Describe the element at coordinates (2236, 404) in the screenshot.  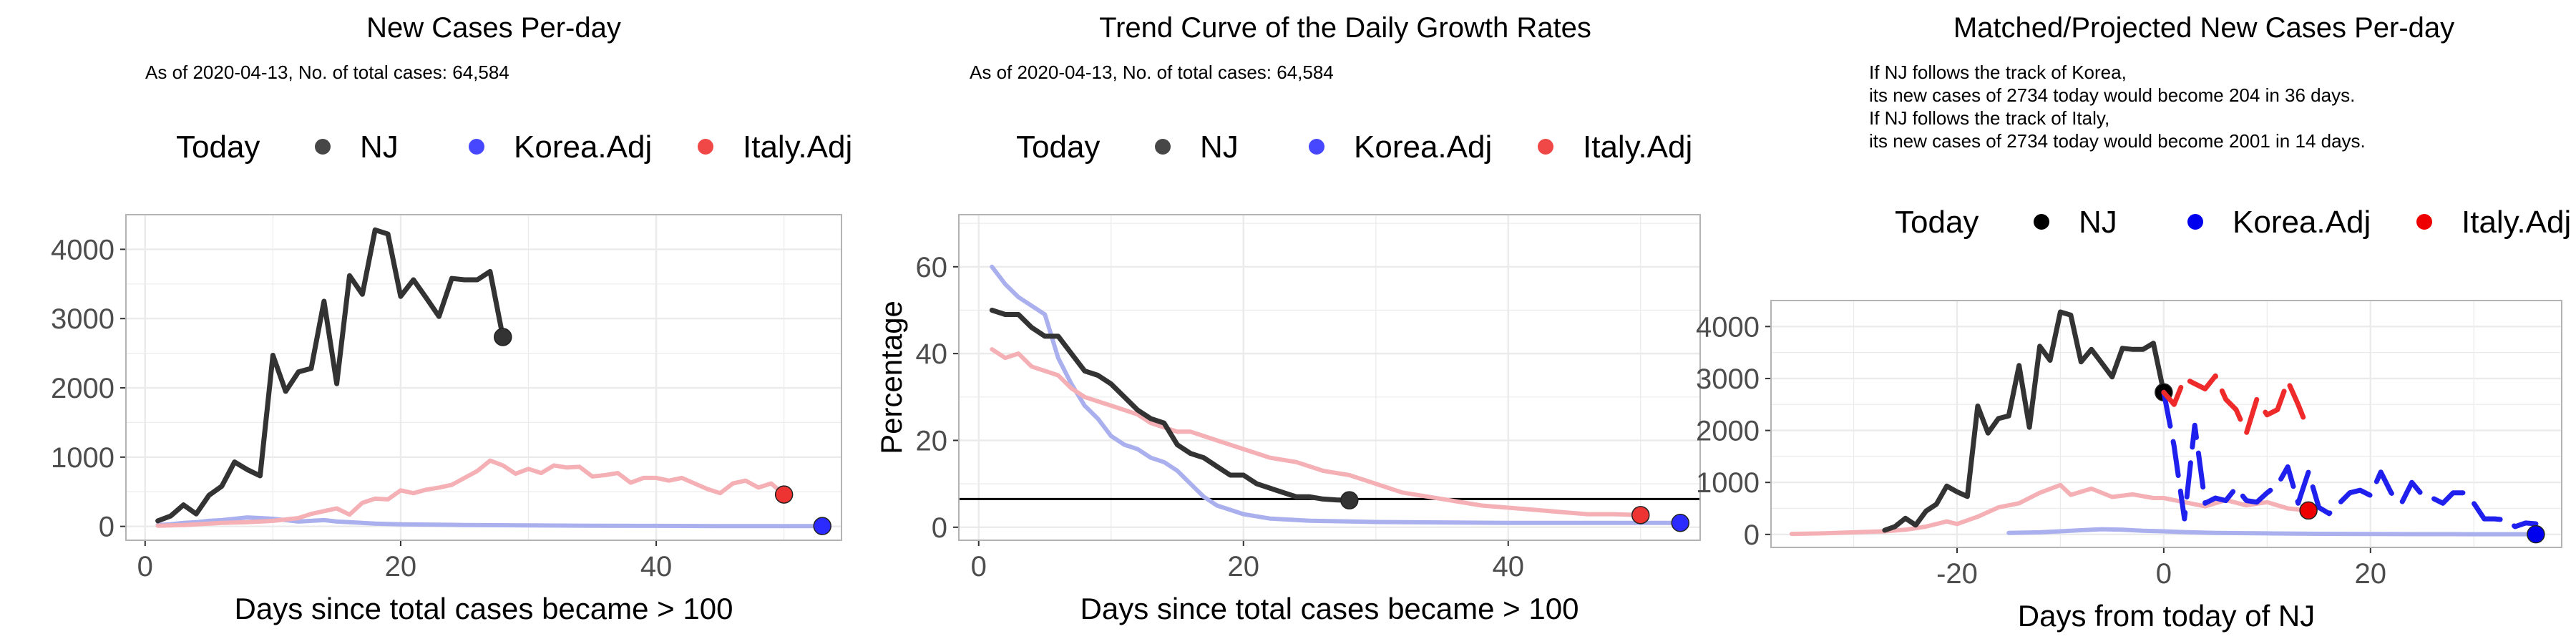
I see `series-italy-projection-line` at that location.